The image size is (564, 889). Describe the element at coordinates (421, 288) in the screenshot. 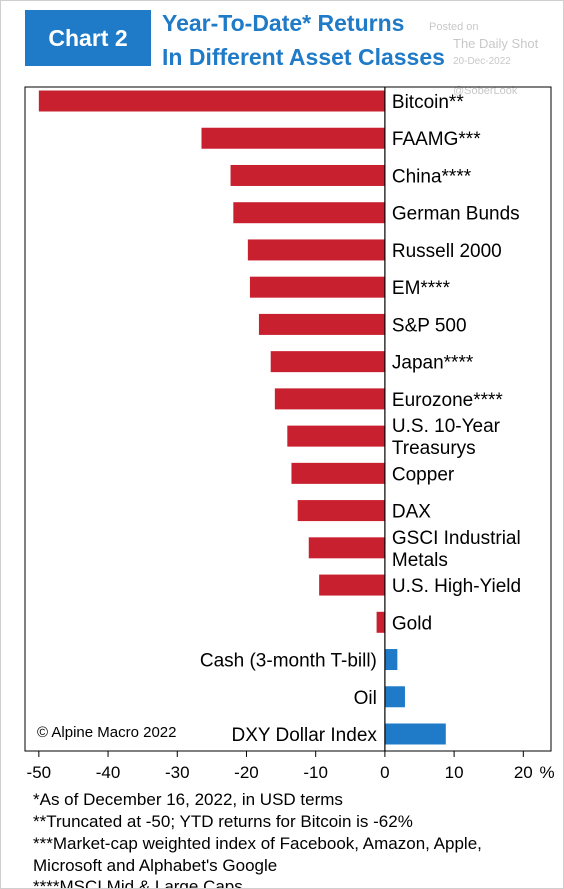

I see `category-label: EM****` at that location.